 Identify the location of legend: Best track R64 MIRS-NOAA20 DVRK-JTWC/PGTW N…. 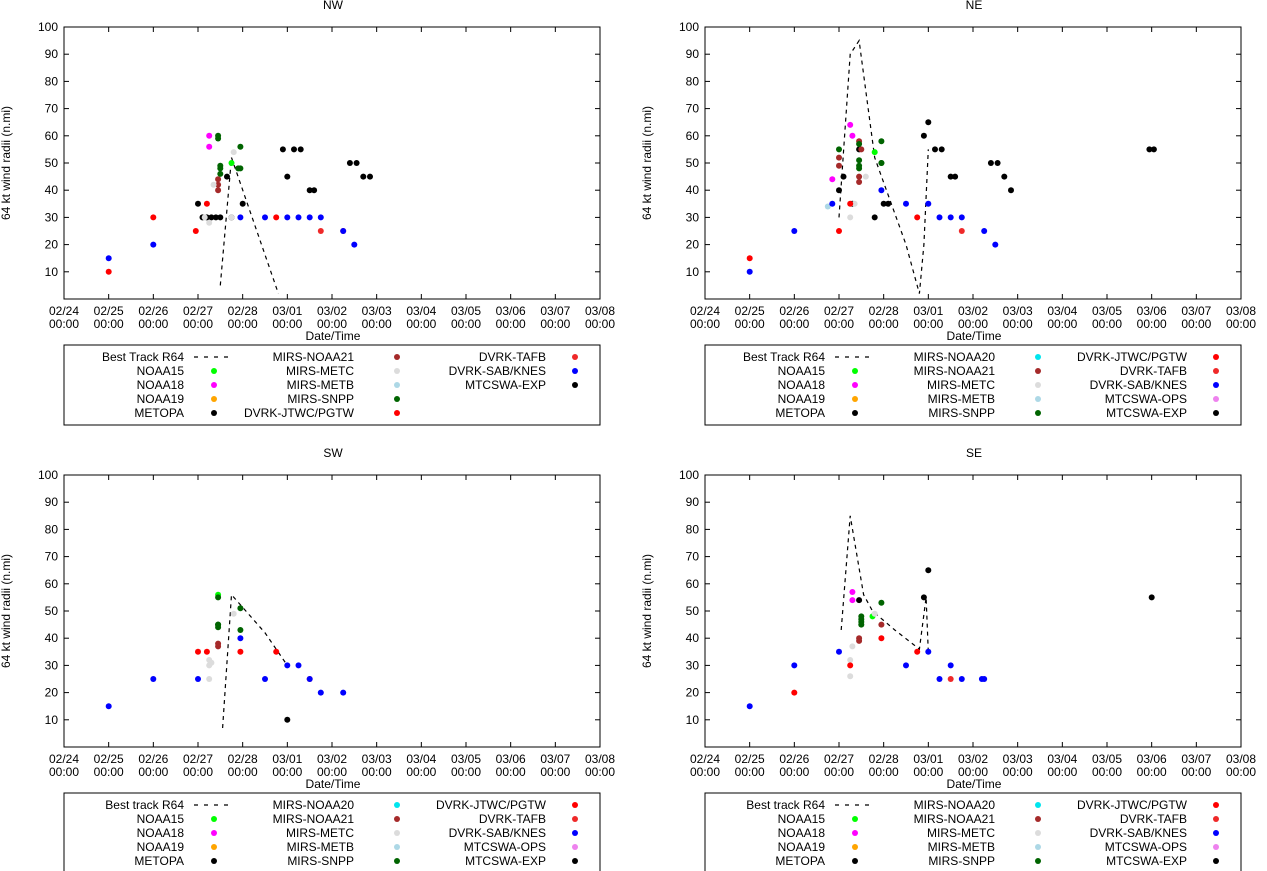
(332, 831).